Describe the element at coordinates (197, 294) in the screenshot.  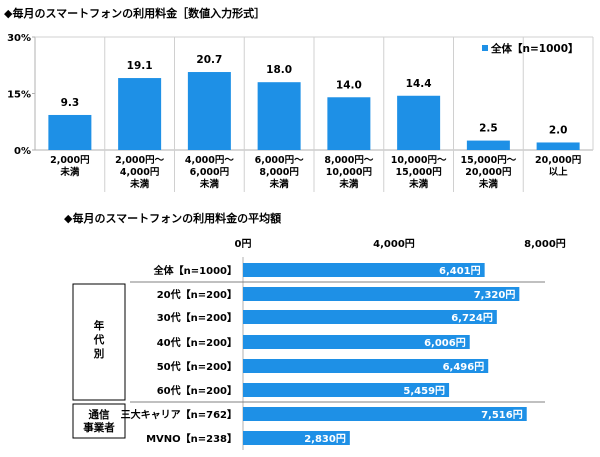
I see `chart2-category-label: 20代【n=200】` at that location.